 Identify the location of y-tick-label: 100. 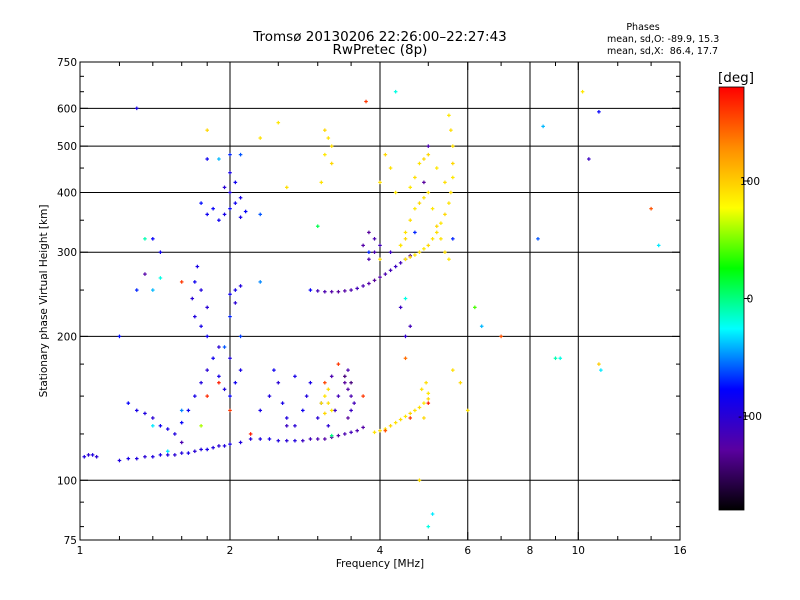
(67, 481).